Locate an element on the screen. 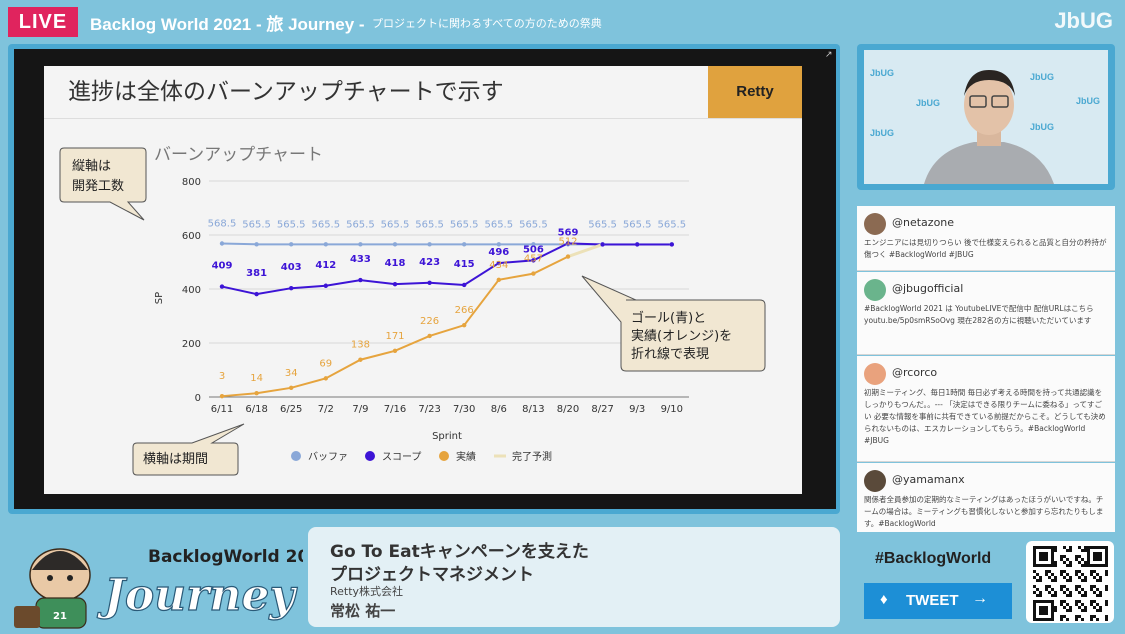 This screenshot has width=1125, height=634. chart-title: バーンアップチャート is located at coordinates (238, 155).